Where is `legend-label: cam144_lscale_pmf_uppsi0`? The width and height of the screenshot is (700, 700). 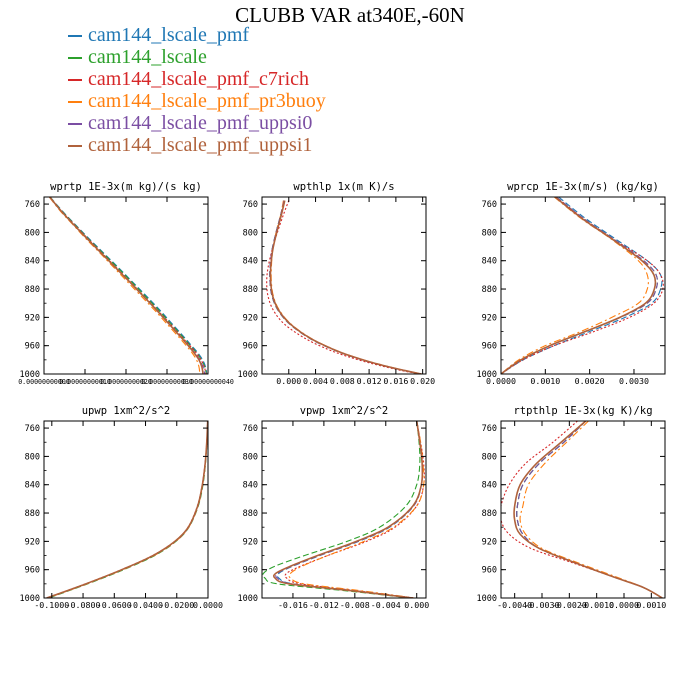
legend-label: cam144_lscale_pmf_uppsi0 is located at coordinates (200, 123).